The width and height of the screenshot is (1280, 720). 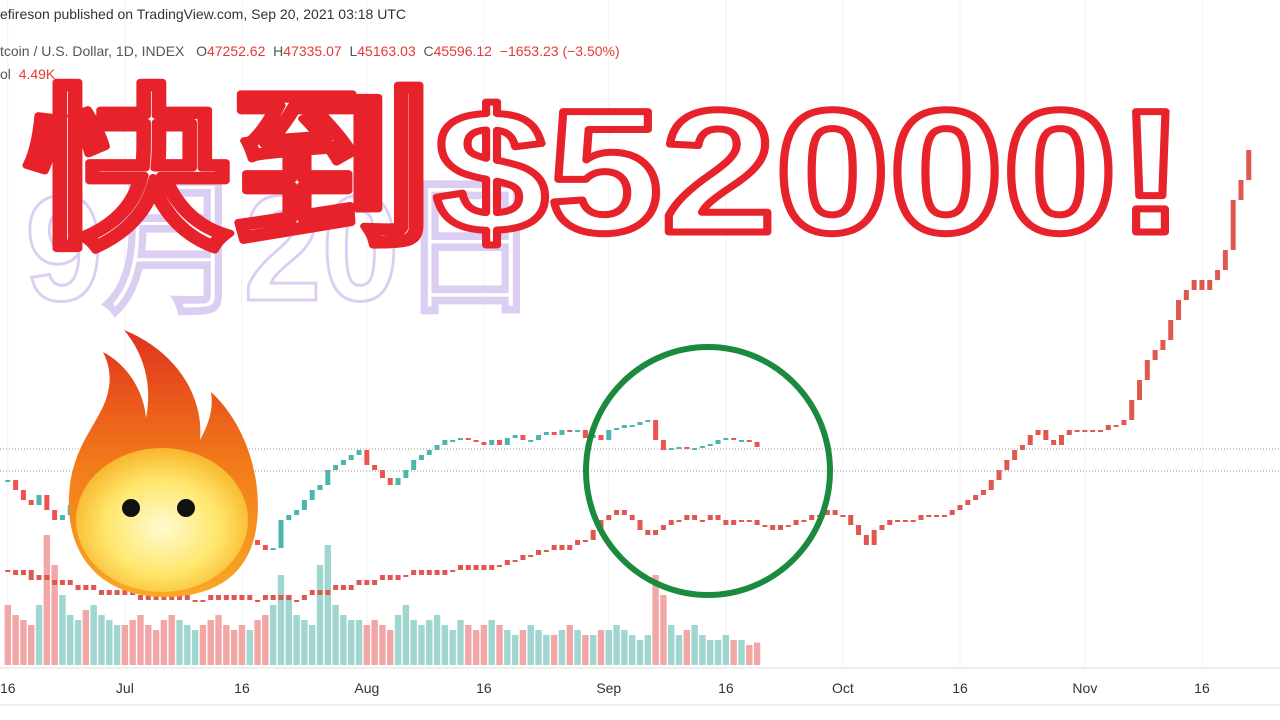 I want to click on symbol: tcoin / U.S. Dollar, 1D, INDEX, so click(x=92, y=51).